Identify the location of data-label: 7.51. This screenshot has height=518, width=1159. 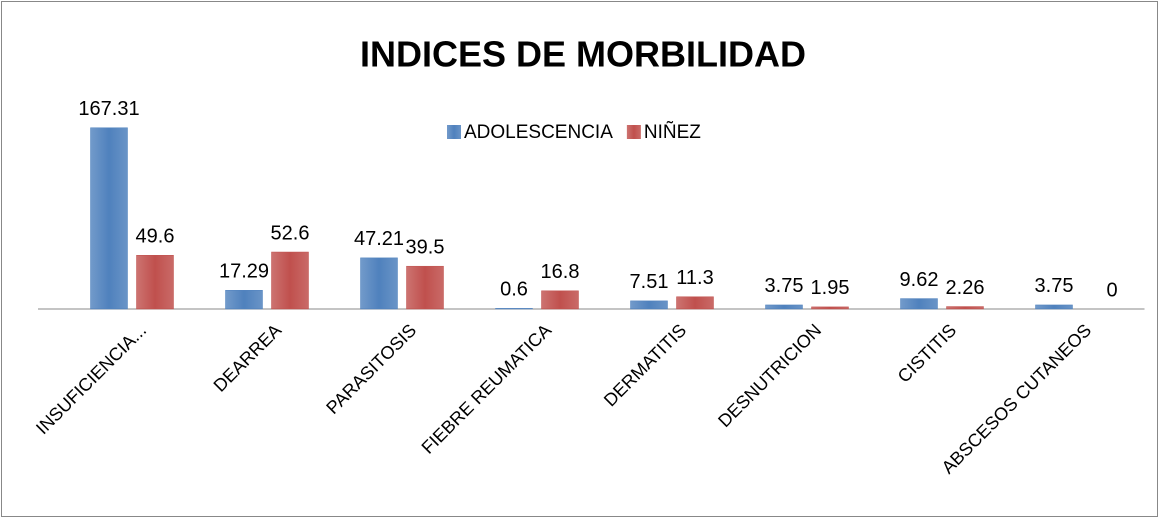
(649, 282).